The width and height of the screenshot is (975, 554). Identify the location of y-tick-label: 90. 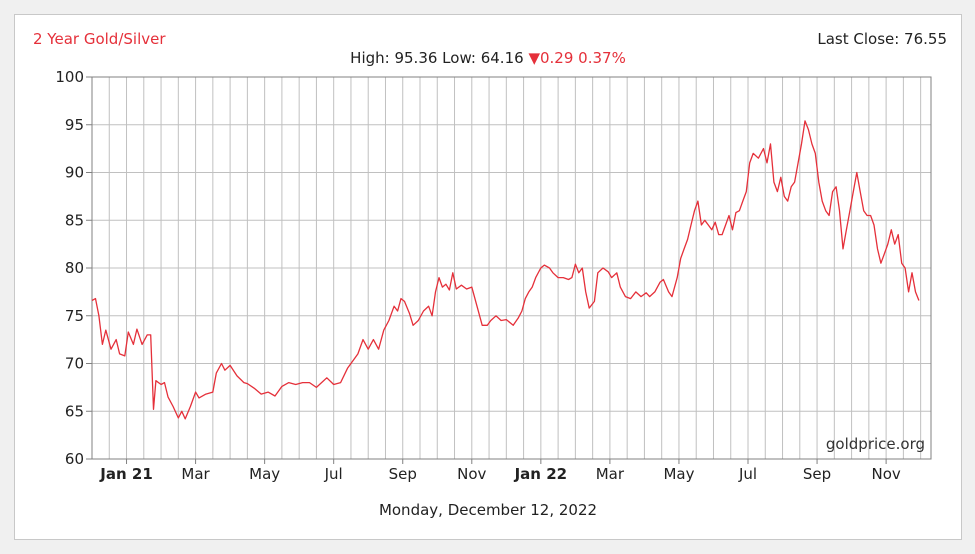
(74, 173).